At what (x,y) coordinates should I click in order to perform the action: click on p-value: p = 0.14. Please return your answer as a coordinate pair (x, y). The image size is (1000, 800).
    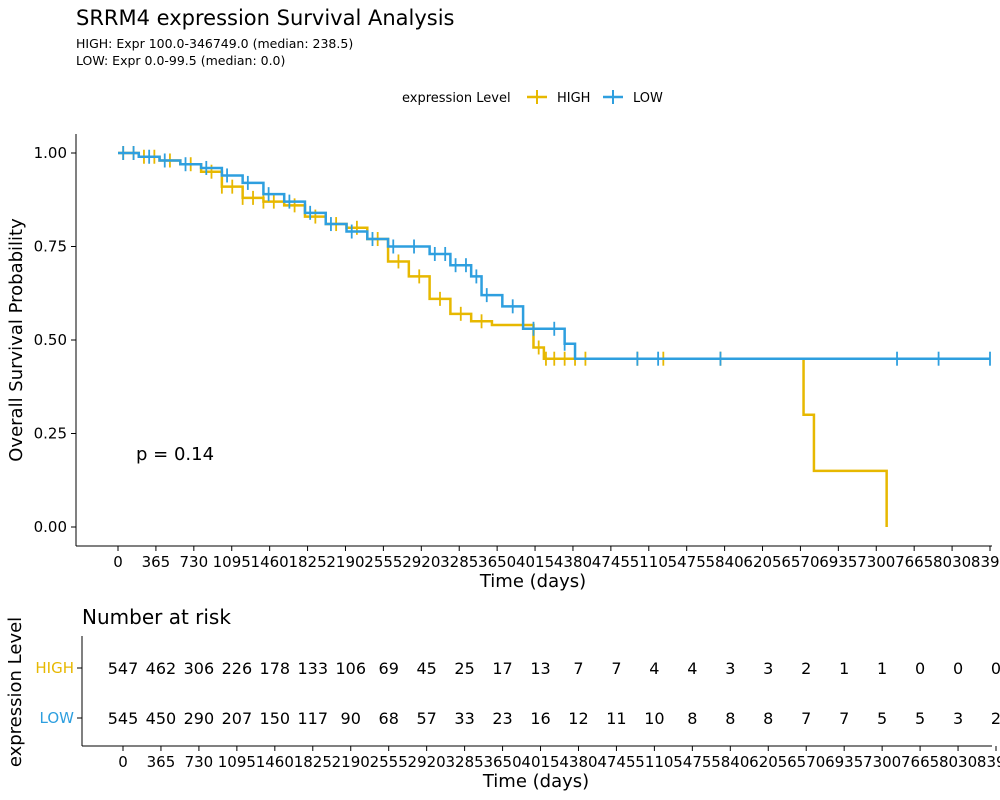
    Looking at the image, I should click on (175, 454).